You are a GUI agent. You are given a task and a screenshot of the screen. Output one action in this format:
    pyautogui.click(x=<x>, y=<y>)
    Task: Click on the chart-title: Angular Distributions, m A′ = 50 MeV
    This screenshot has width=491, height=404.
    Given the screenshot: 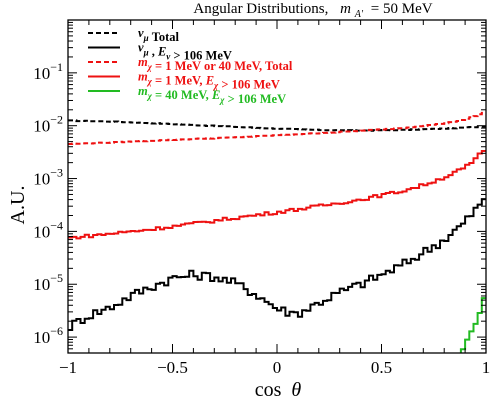 What is the action you would take?
    pyautogui.click(x=312, y=11)
    